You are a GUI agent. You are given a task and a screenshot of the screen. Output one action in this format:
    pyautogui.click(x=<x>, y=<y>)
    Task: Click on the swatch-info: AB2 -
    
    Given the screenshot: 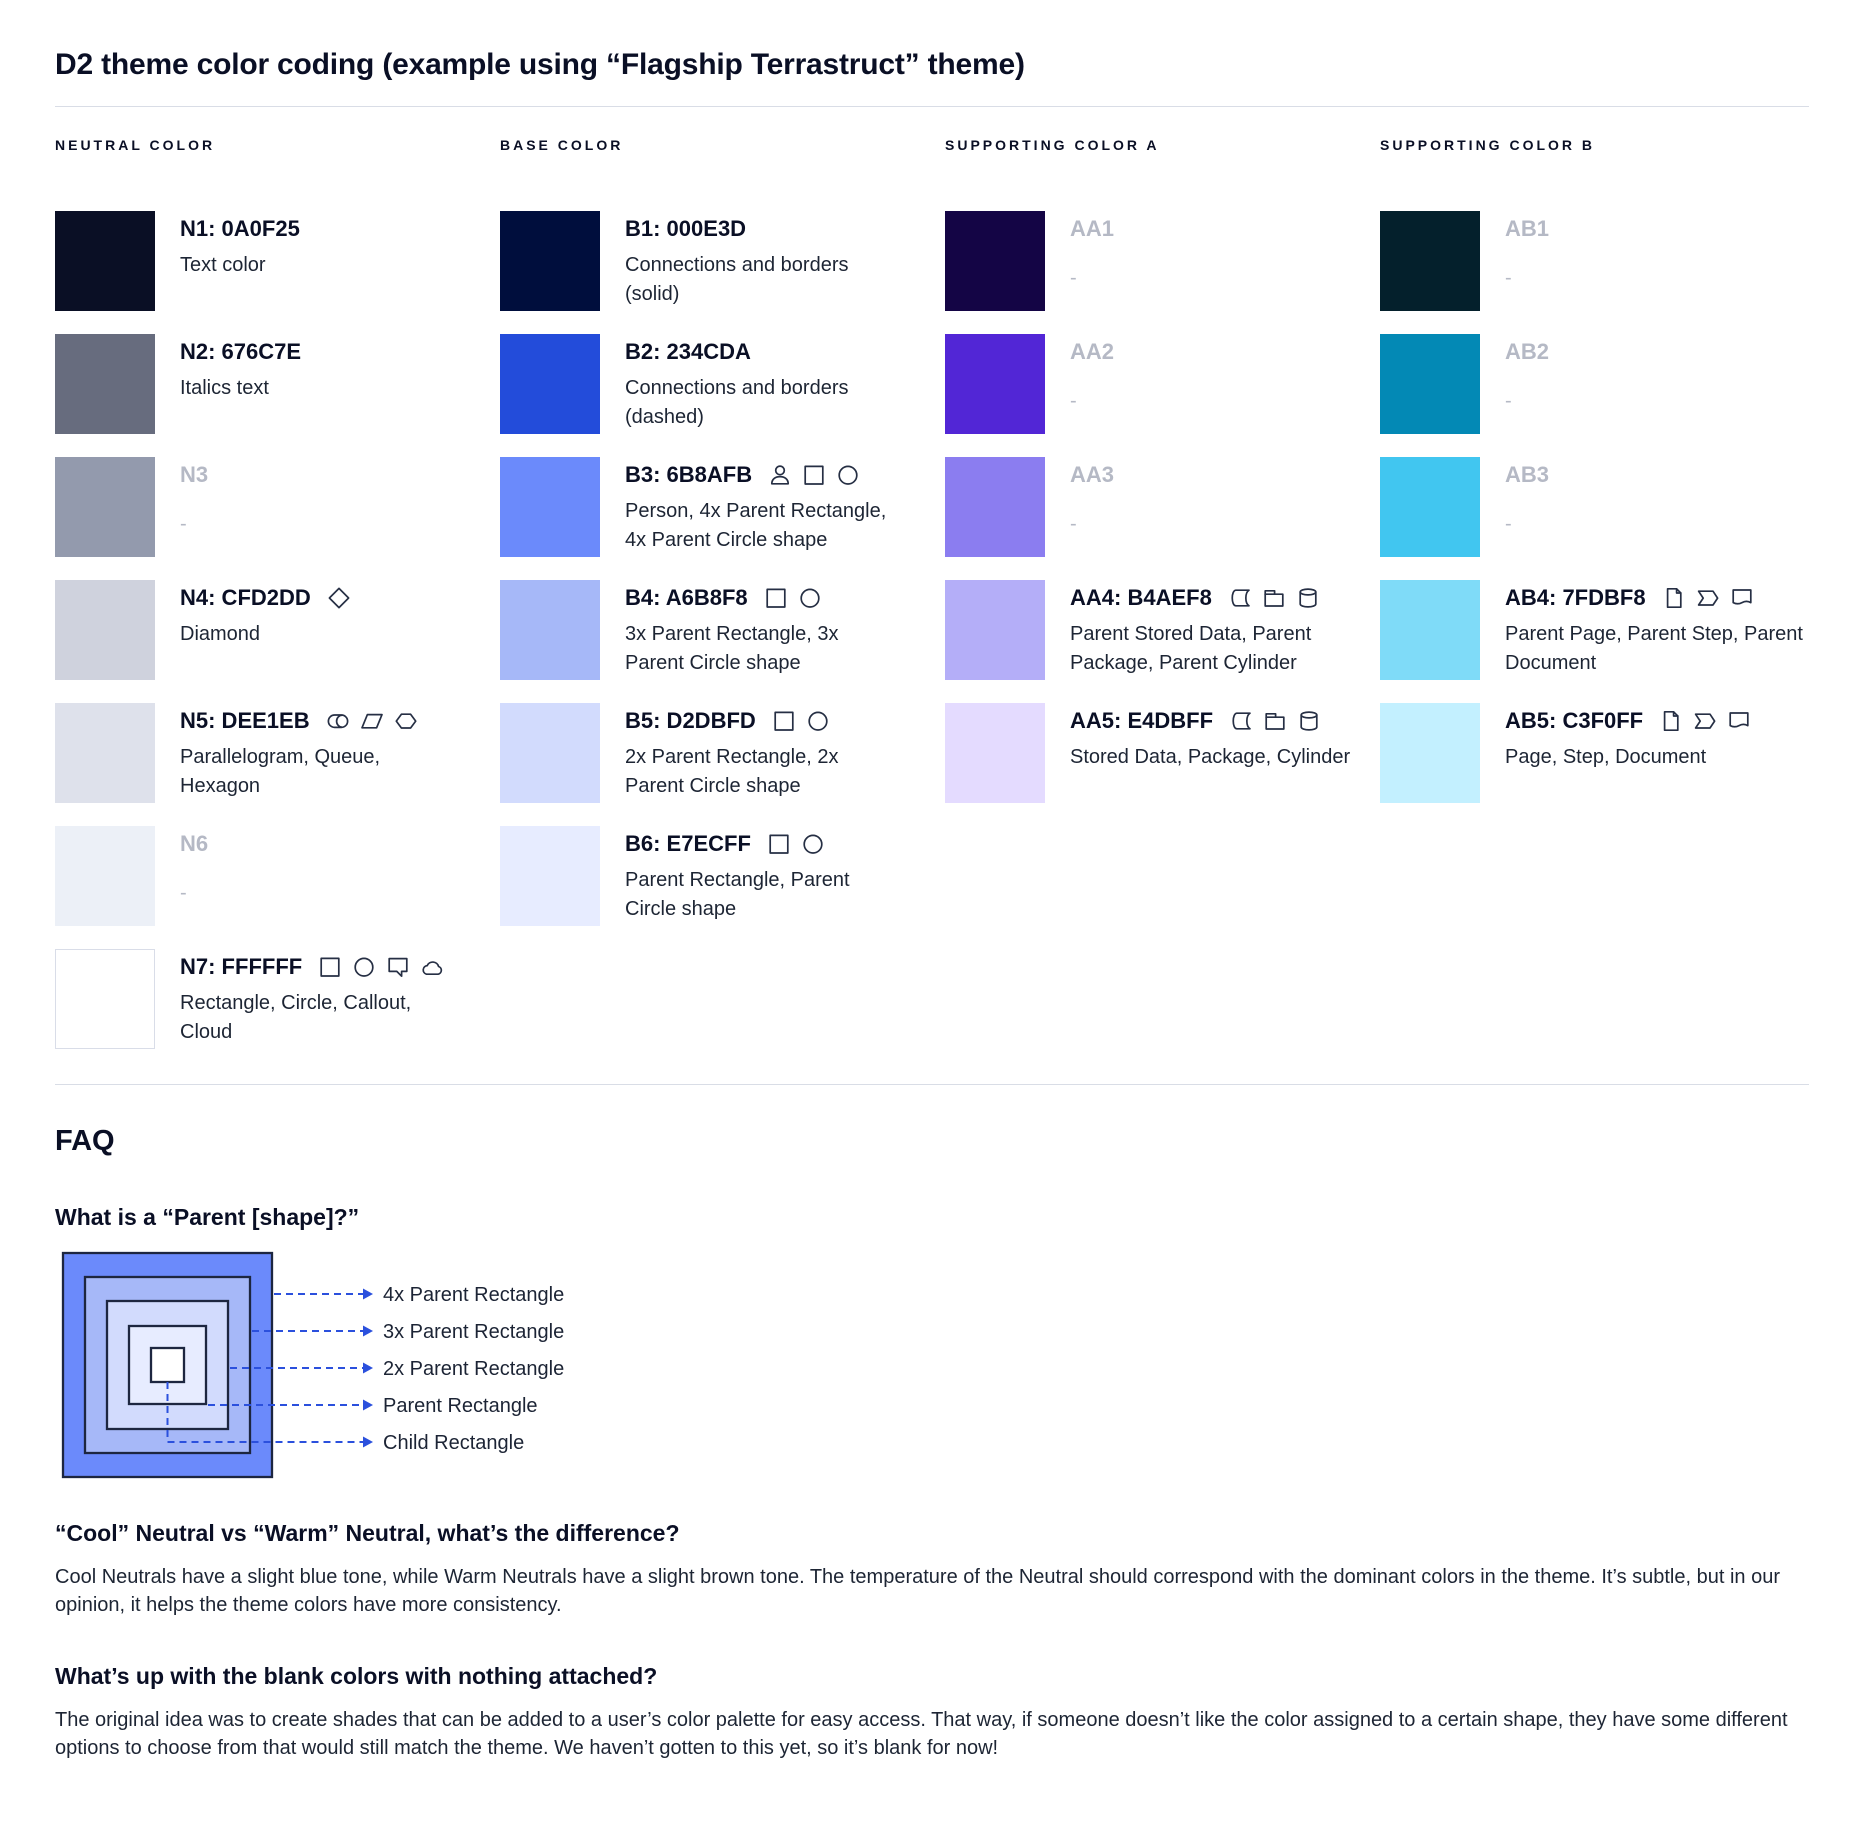 What is the action you would take?
    pyautogui.click(x=1535, y=384)
    